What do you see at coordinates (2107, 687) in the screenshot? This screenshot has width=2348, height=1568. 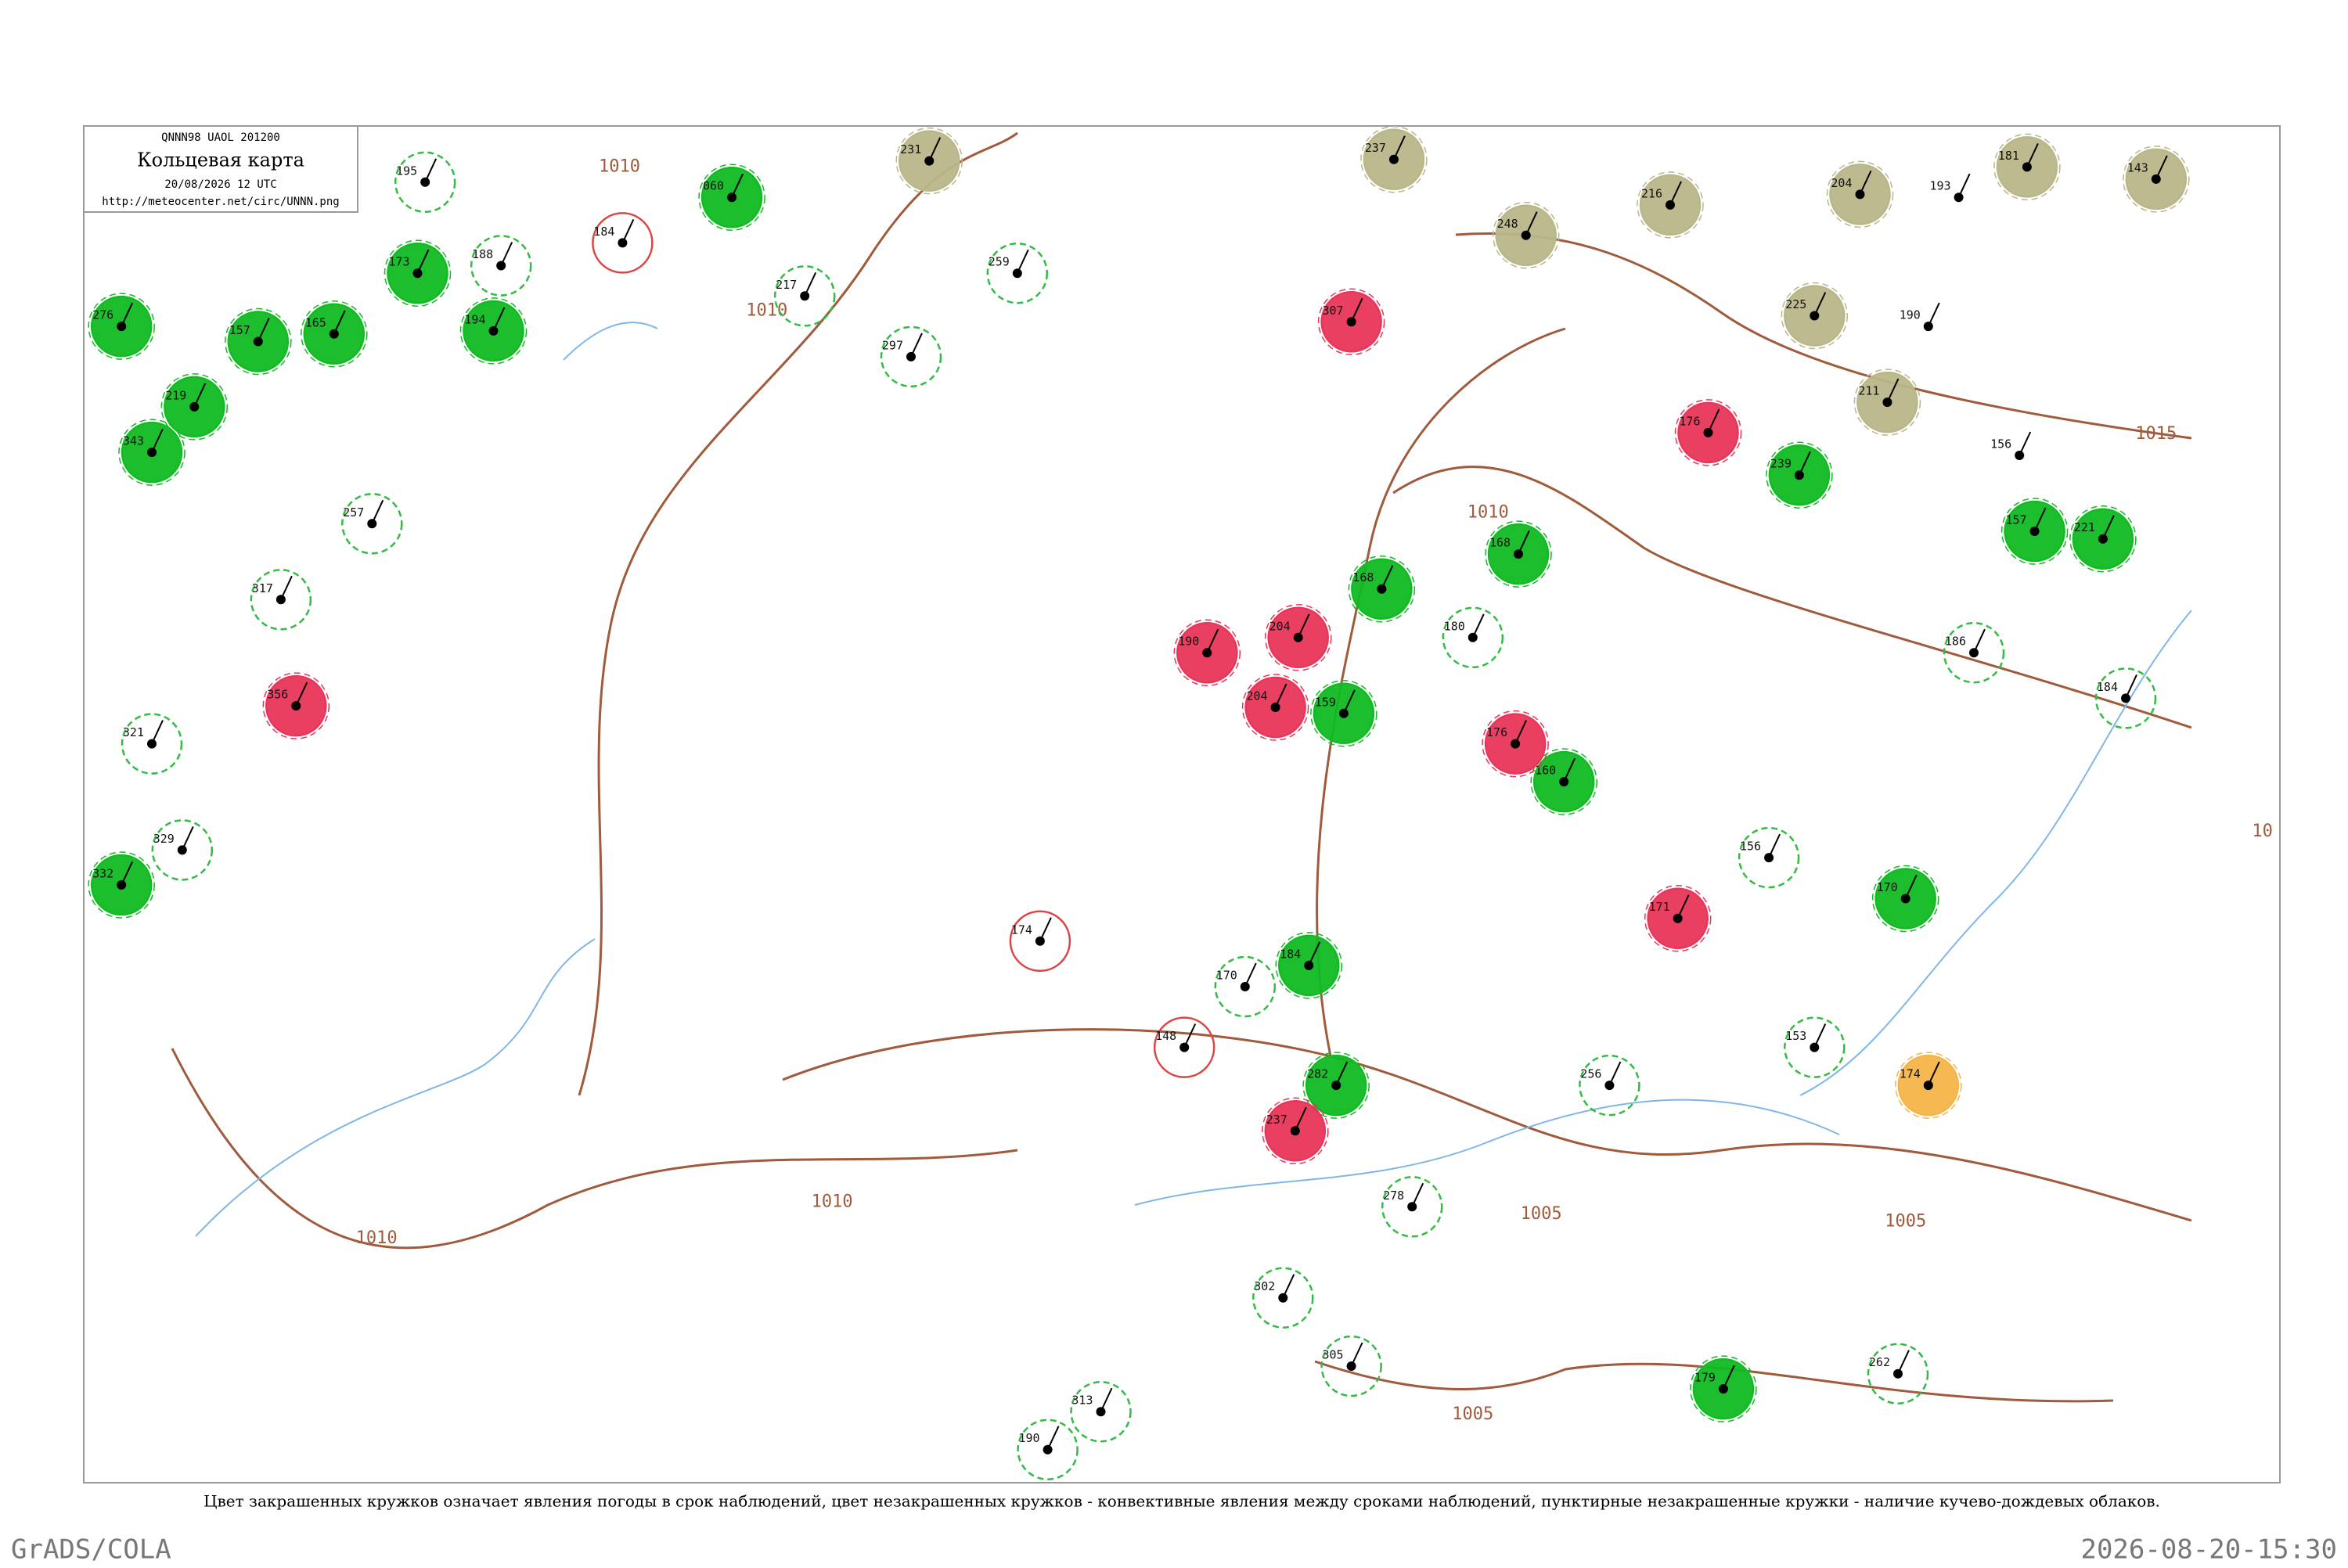 I see `station-value: 184` at bounding box center [2107, 687].